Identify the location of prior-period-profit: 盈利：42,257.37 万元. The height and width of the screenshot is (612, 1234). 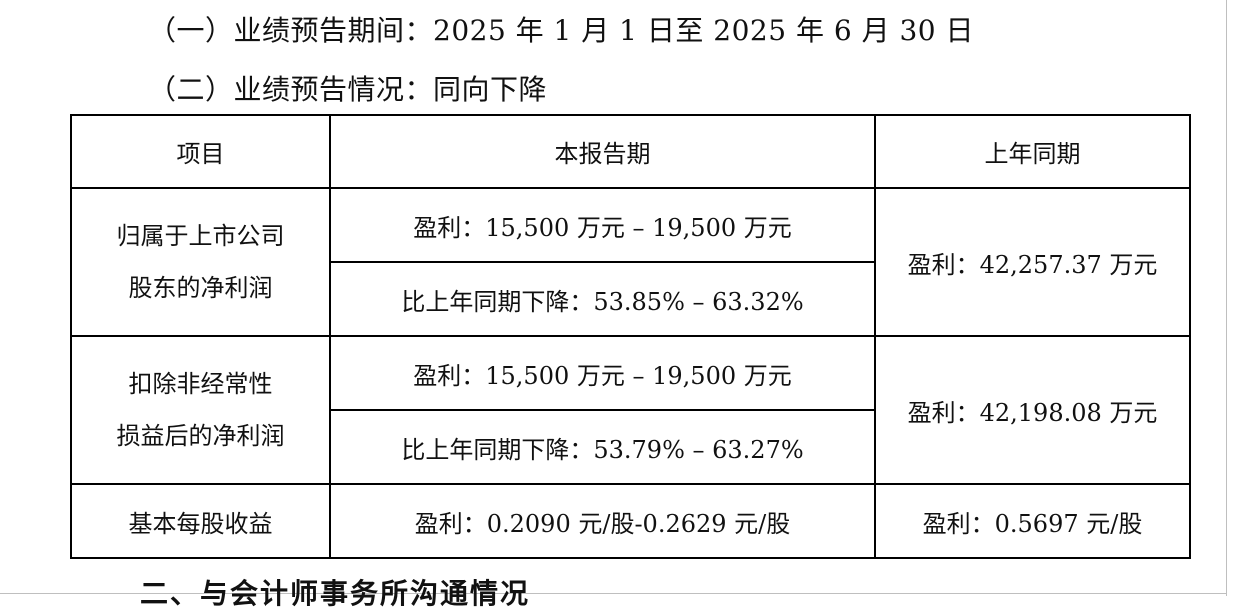
(1032, 262).